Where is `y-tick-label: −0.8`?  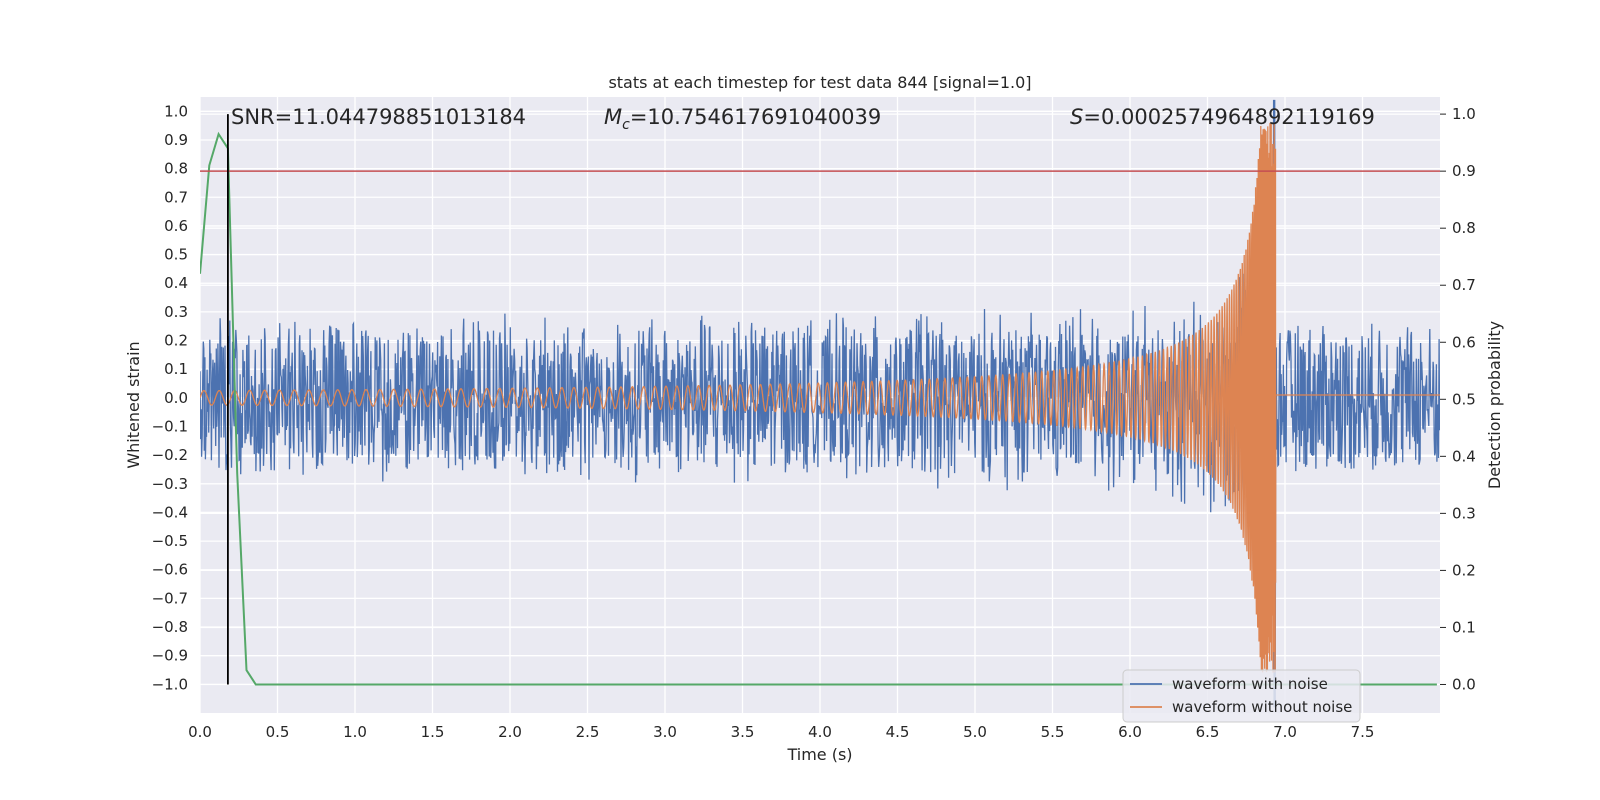 y-tick-label: −0.8 is located at coordinates (170, 627).